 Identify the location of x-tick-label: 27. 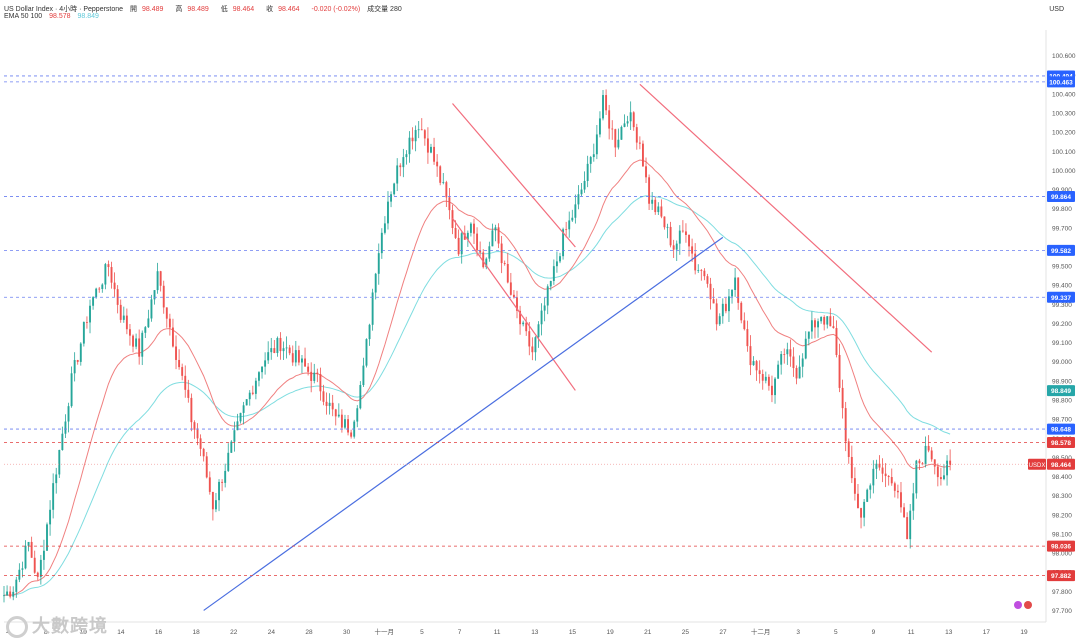
(723, 632).